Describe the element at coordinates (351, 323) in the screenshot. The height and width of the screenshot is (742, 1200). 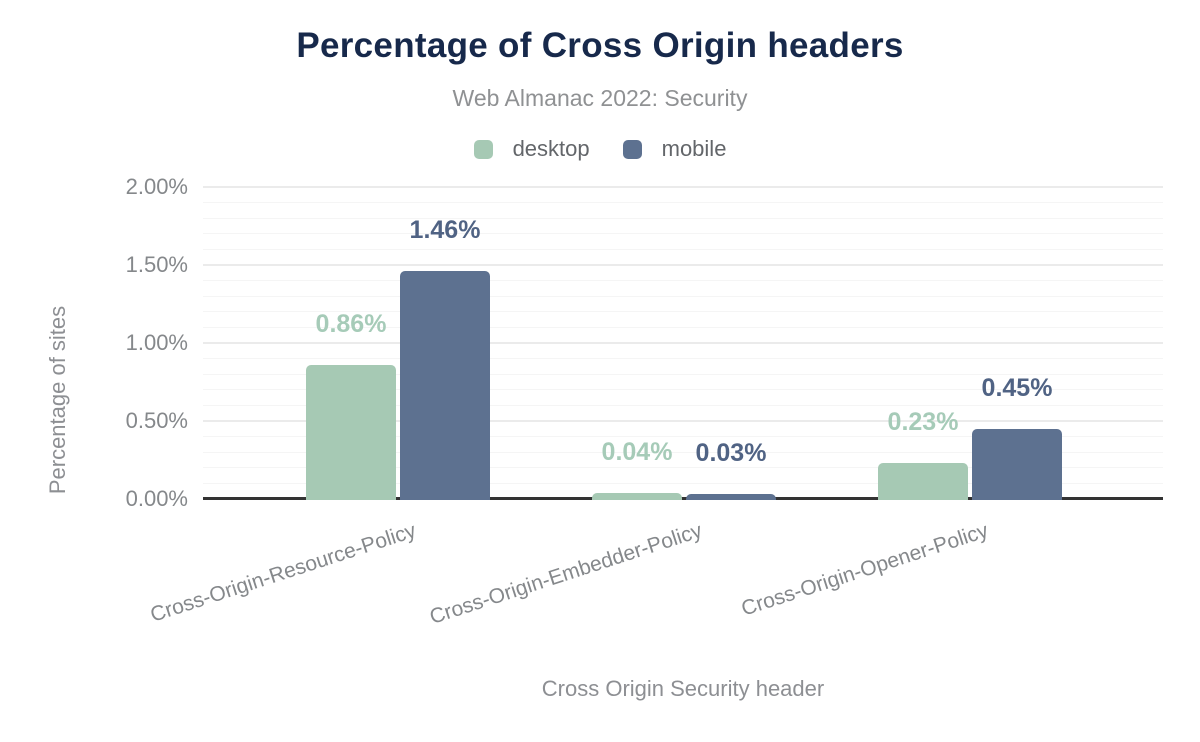
I see `bar-value-label: 0.86%` at that location.